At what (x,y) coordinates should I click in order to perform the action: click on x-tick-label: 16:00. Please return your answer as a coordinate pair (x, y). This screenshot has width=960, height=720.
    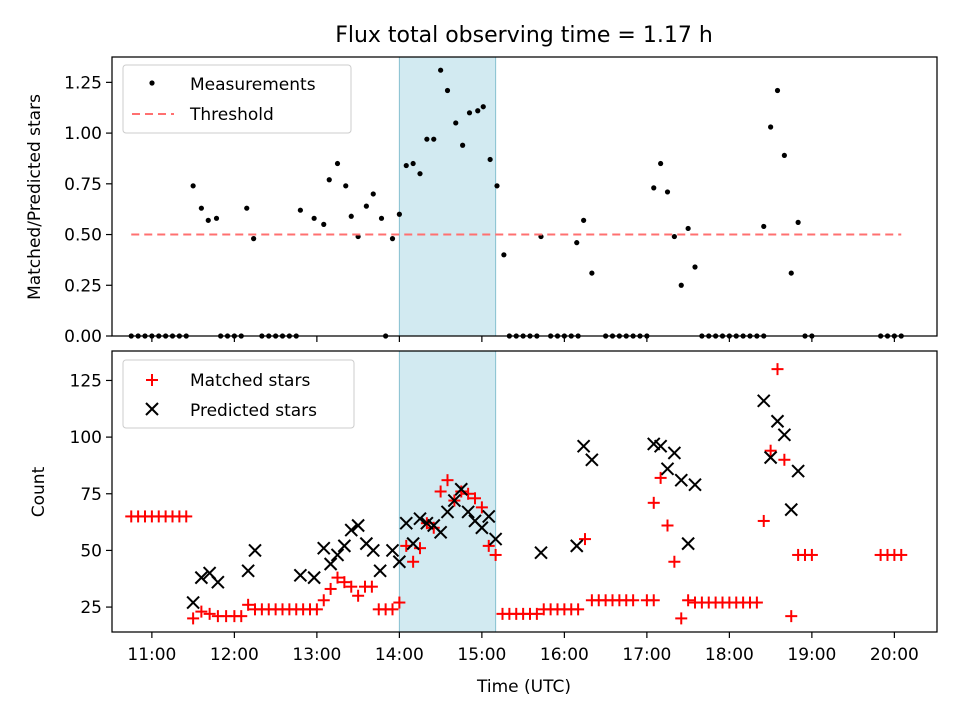
    Looking at the image, I should click on (564, 655).